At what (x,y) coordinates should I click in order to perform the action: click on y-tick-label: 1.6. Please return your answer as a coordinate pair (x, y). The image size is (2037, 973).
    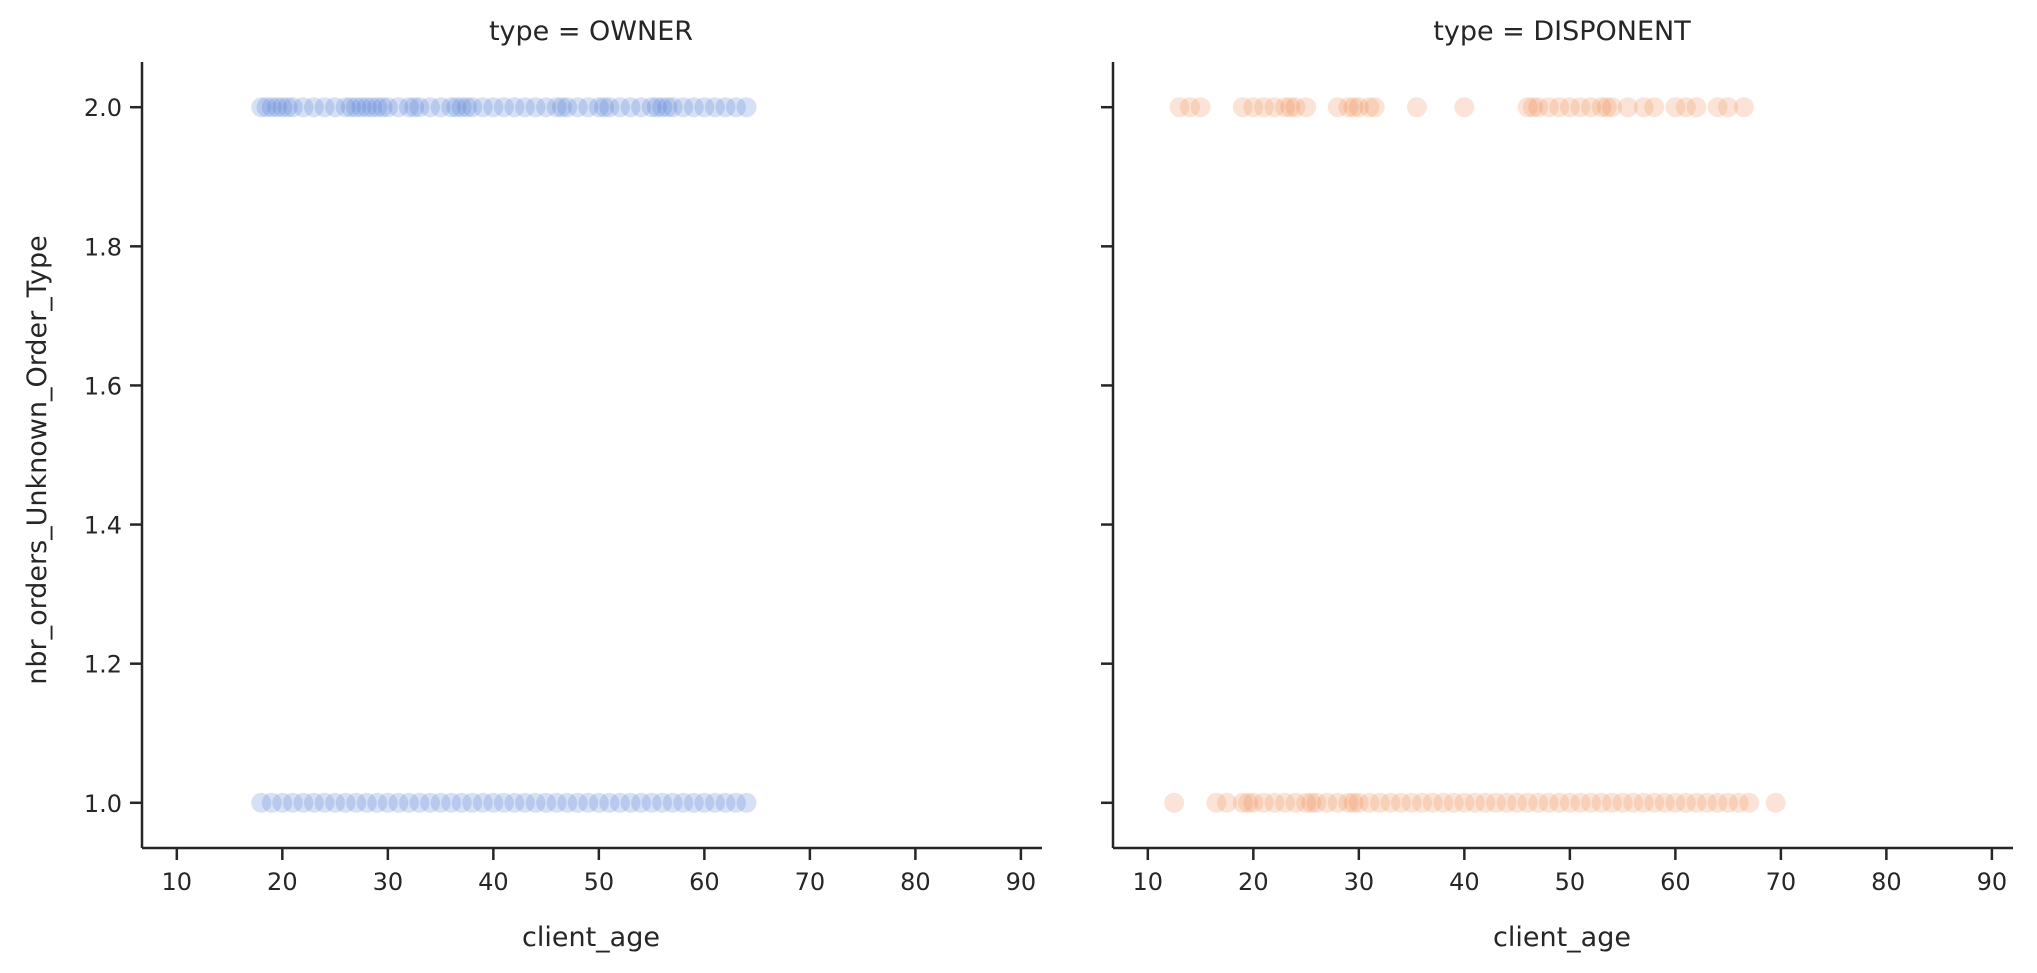
    Looking at the image, I should click on (103, 386).